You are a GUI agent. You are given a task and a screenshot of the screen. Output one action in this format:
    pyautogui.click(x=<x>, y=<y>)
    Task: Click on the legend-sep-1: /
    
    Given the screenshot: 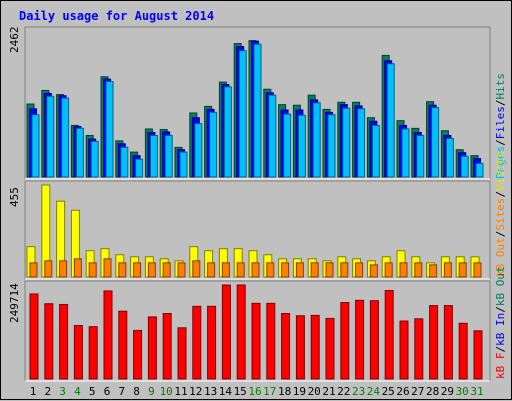 What is the action you would take?
    pyautogui.click(x=500, y=142)
    